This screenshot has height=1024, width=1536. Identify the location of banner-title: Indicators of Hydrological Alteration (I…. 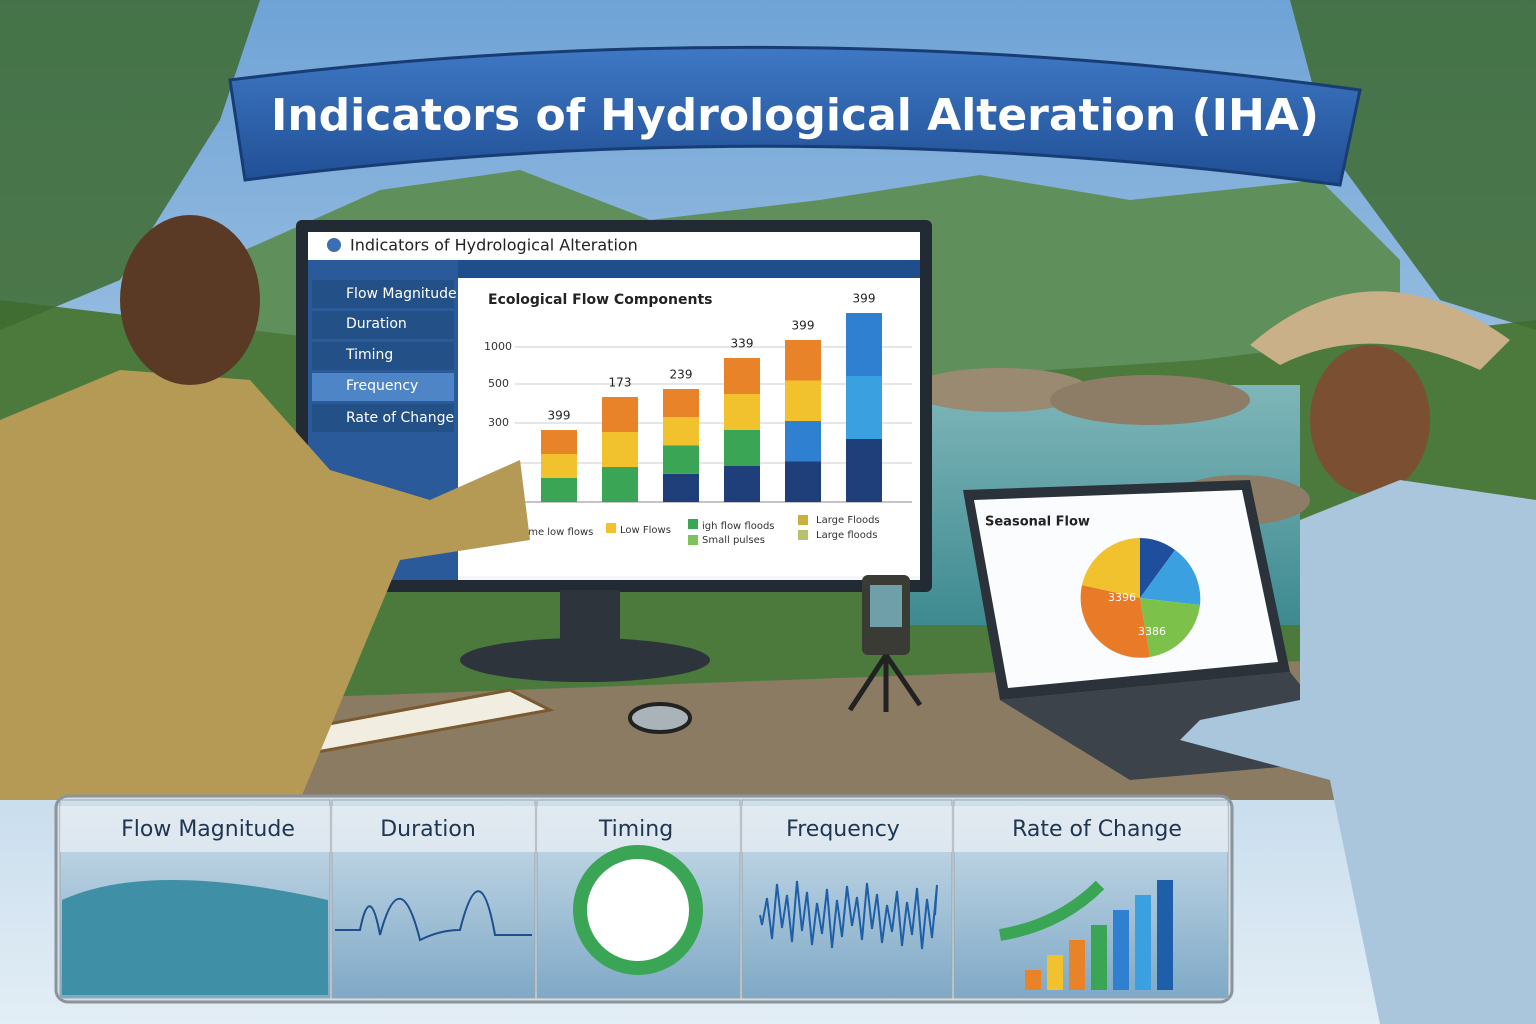
(795, 115).